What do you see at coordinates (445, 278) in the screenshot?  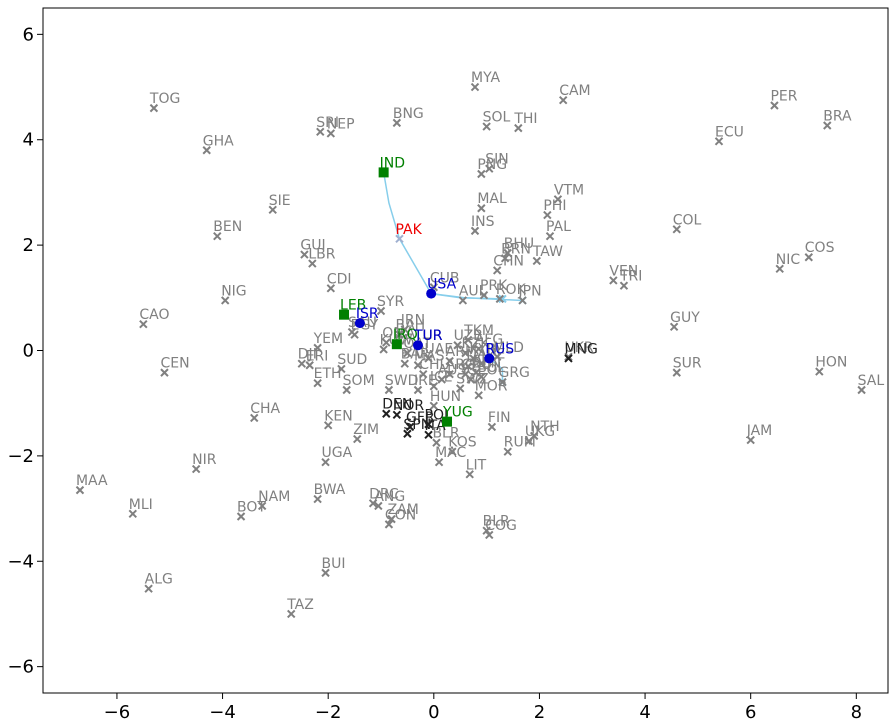 I see `point-label: CUB` at bounding box center [445, 278].